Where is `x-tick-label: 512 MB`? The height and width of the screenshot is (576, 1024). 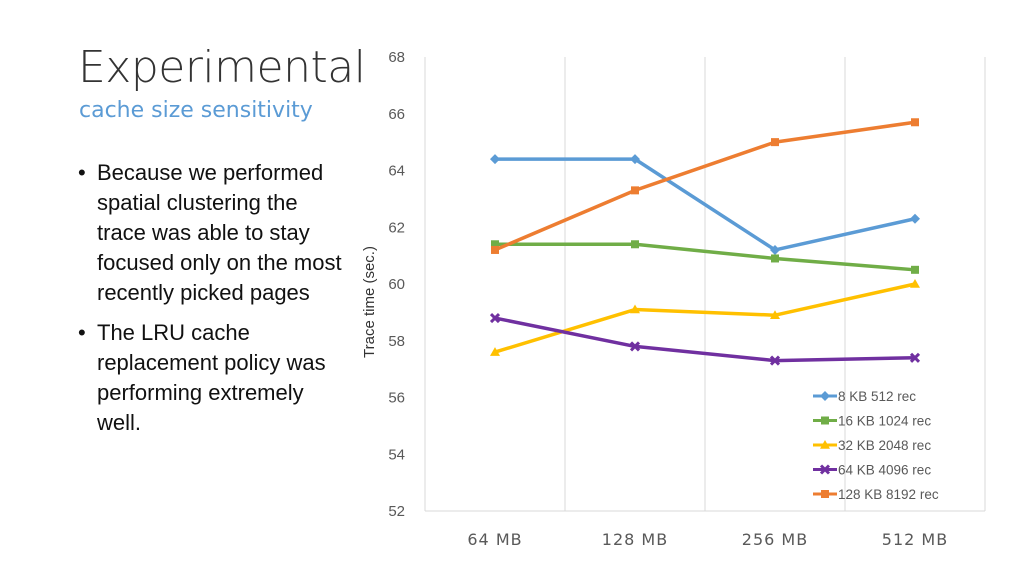
x-tick-label: 512 MB is located at coordinates (915, 539).